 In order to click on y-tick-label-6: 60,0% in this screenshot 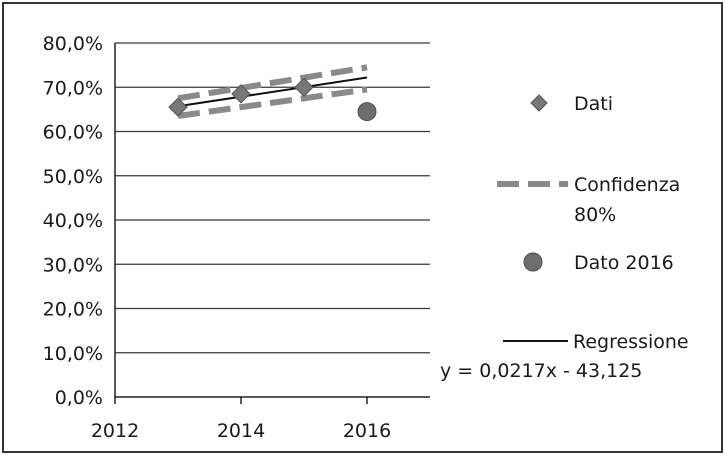, I will do `click(73, 133)`.